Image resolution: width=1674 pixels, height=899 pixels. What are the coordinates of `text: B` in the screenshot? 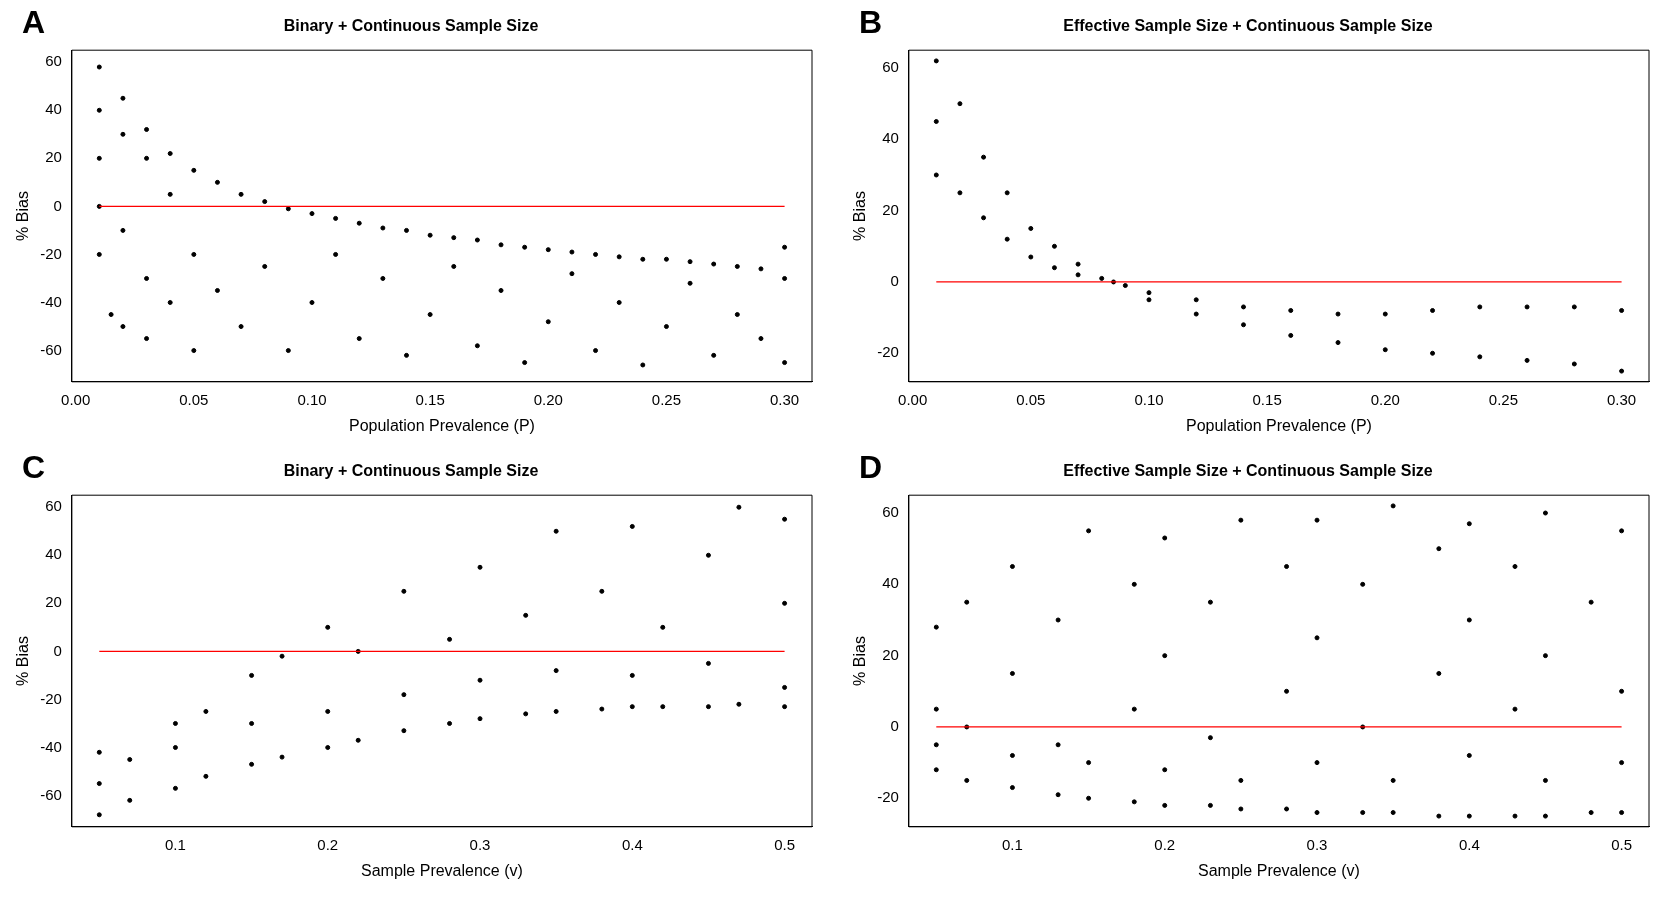 It's located at (871, 22).